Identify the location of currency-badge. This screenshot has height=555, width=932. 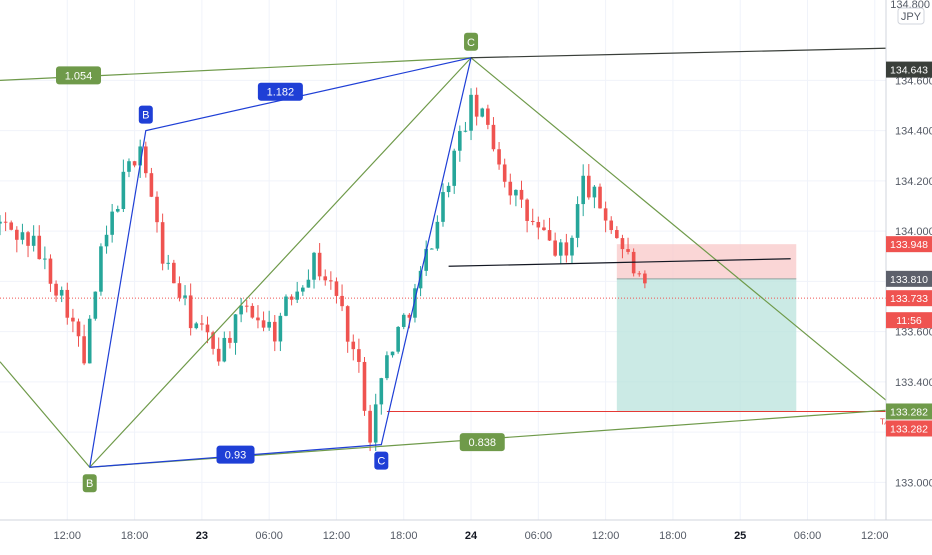
(911, 16).